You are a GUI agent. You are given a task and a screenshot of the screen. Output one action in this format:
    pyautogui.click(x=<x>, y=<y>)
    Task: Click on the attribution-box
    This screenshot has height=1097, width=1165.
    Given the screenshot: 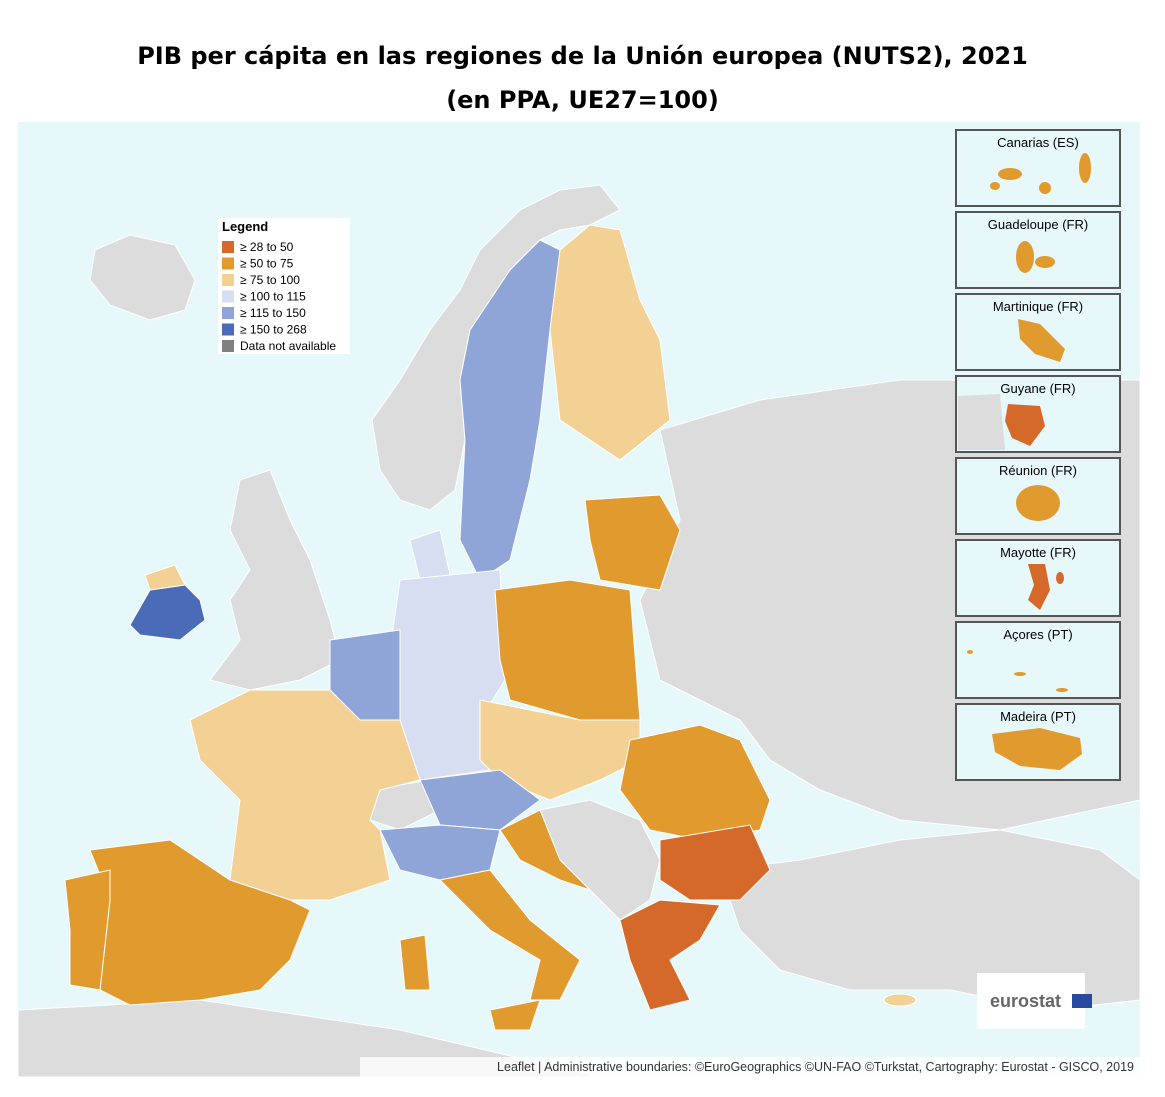 What is the action you would take?
    pyautogui.click(x=750, y=1067)
    